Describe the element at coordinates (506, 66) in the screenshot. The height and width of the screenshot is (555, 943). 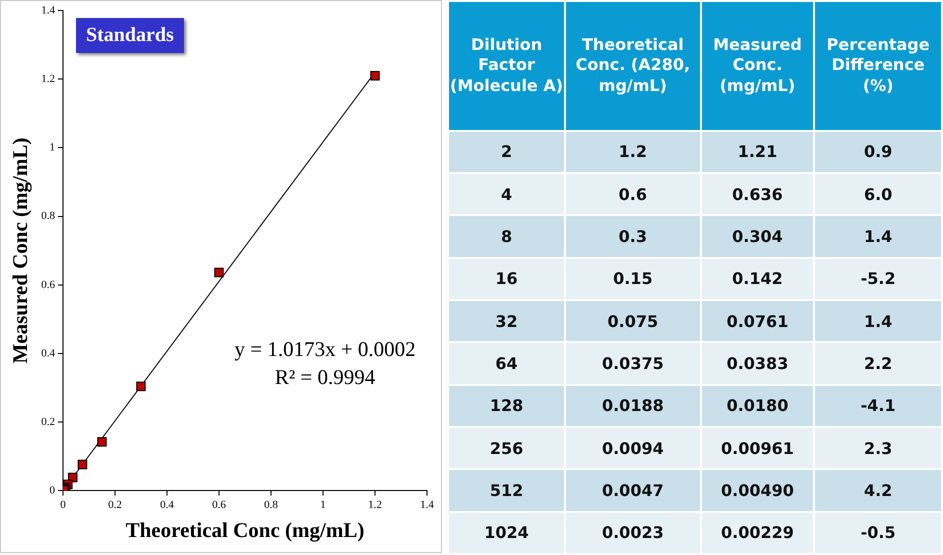
I see `text: Dilution Factor (Molecule A)` at that location.